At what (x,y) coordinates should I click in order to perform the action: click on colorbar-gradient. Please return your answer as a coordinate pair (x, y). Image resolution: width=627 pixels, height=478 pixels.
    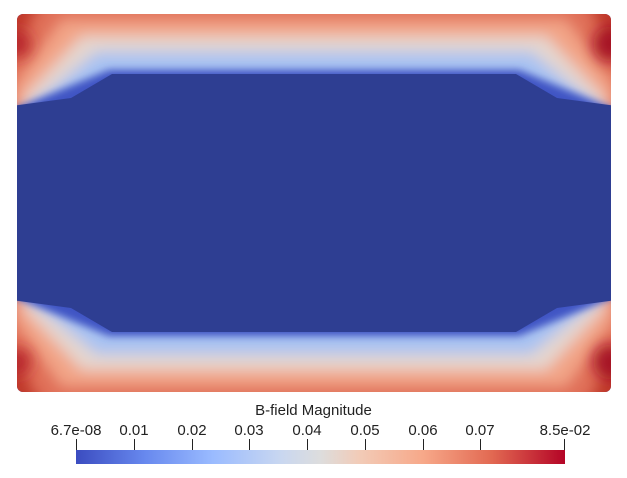
    Looking at the image, I should click on (320, 457).